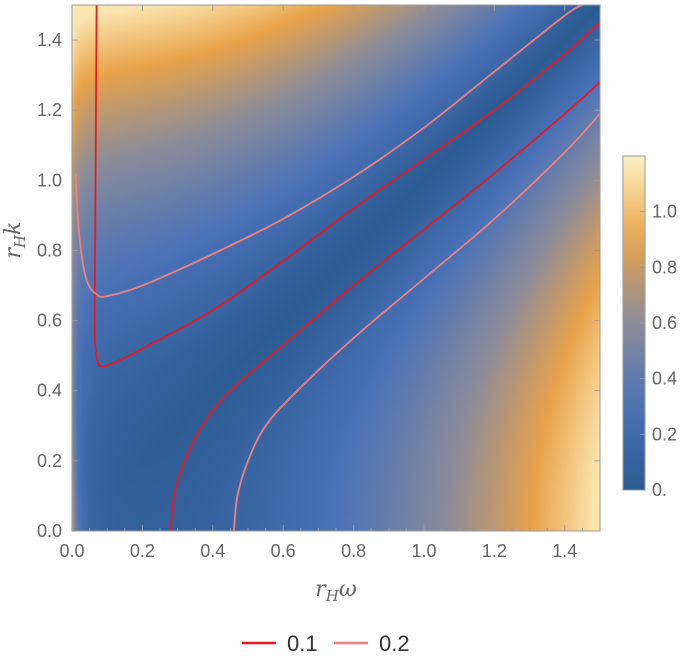  What do you see at coordinates (283, 551) in the screenshot?
I see `x-tick-label: 0.6` at bounding box center [283, 551].